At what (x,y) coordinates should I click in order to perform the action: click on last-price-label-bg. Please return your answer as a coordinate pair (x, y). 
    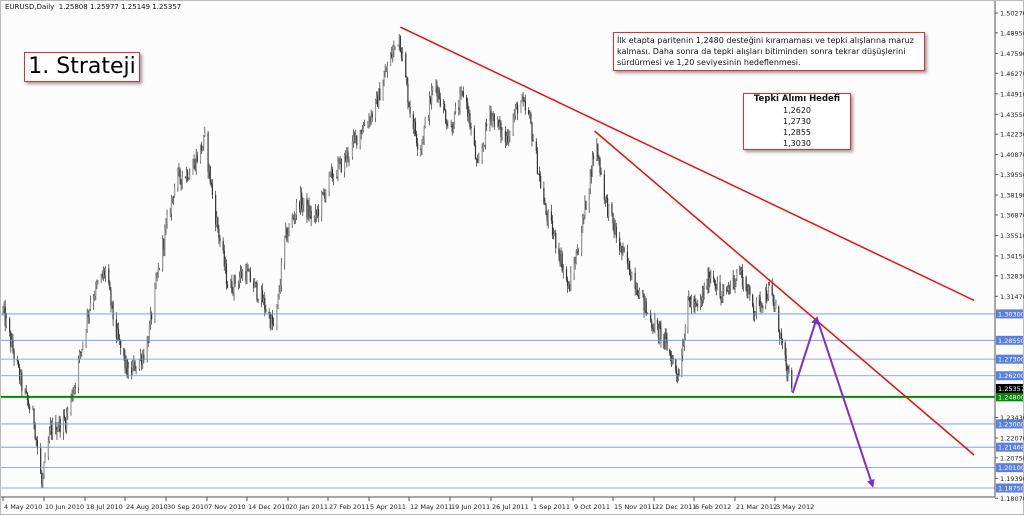
    Looking at the image, I should click on (1010, 388).